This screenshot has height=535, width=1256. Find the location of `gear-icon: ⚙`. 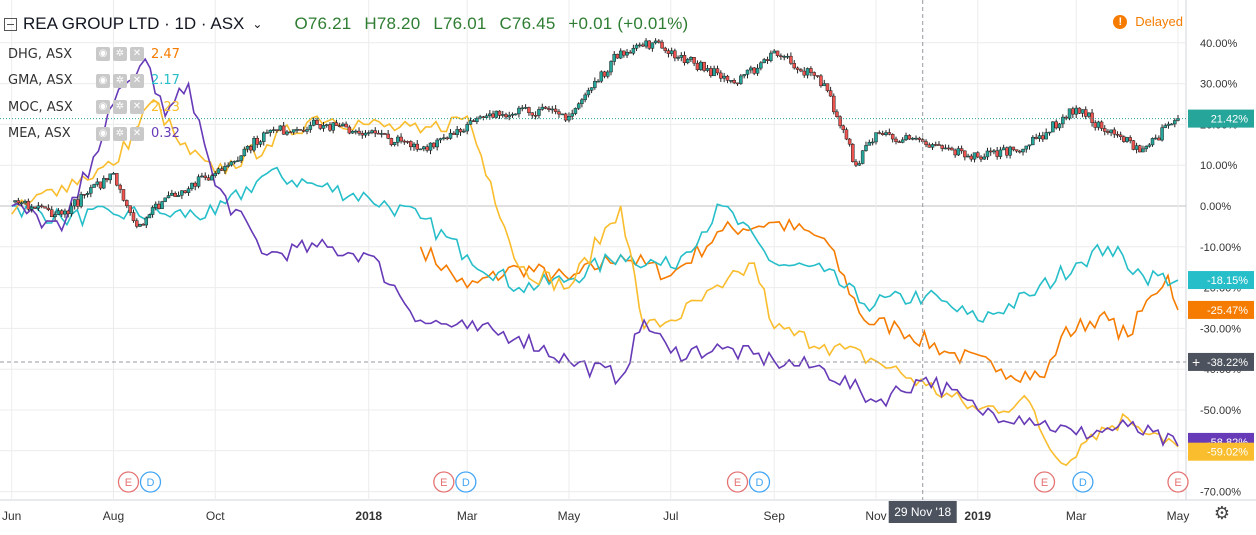

gear-icon: ⚙ is located at coordinates (1221, 513).